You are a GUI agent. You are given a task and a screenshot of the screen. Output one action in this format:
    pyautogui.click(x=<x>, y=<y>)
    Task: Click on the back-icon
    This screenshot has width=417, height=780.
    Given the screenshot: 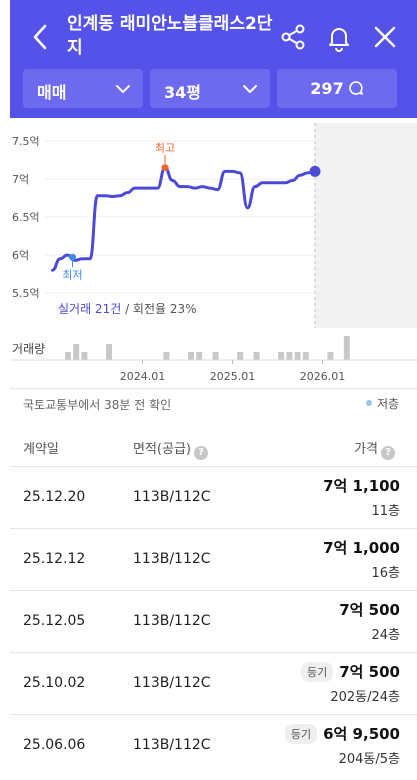 What is the action you would take?
    pyautogui.click(x=41, y=37)
    